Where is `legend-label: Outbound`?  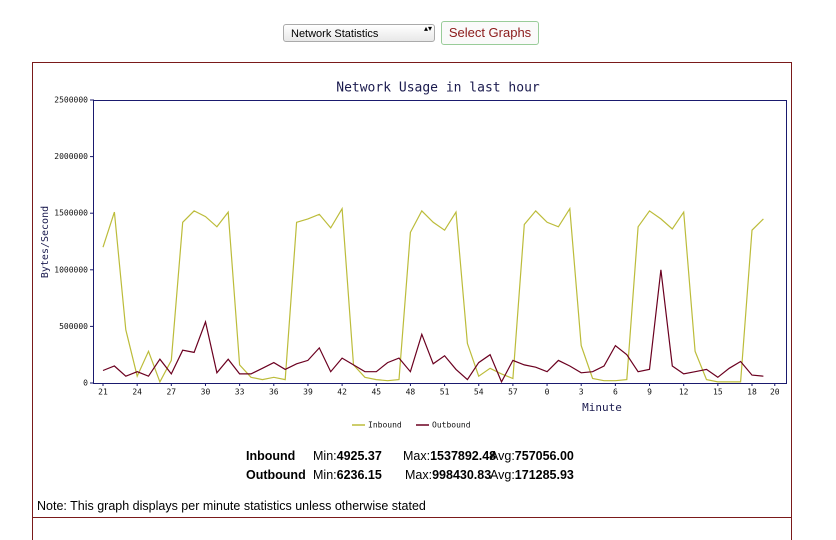
legend-label: Outbound is located at coordinates (451, 425).